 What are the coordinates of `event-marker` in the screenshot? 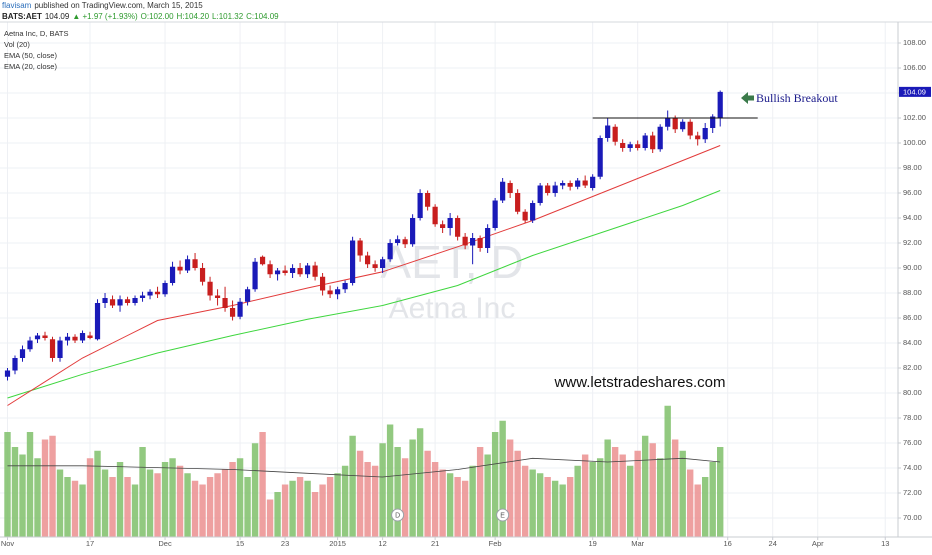 It's located at (503, 515).